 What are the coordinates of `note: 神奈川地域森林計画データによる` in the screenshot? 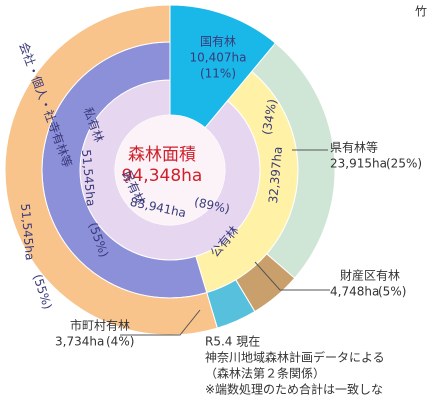 It's located at (295, 357).